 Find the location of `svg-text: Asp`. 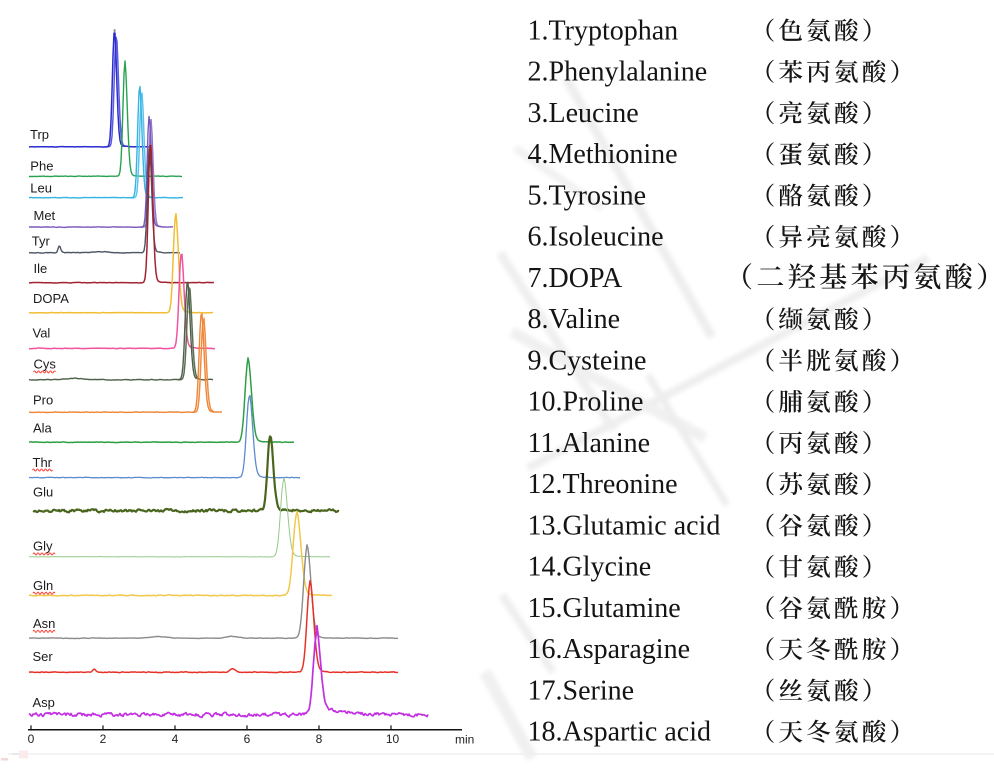

svg-text: Asp is located at coordinates (44, 702).